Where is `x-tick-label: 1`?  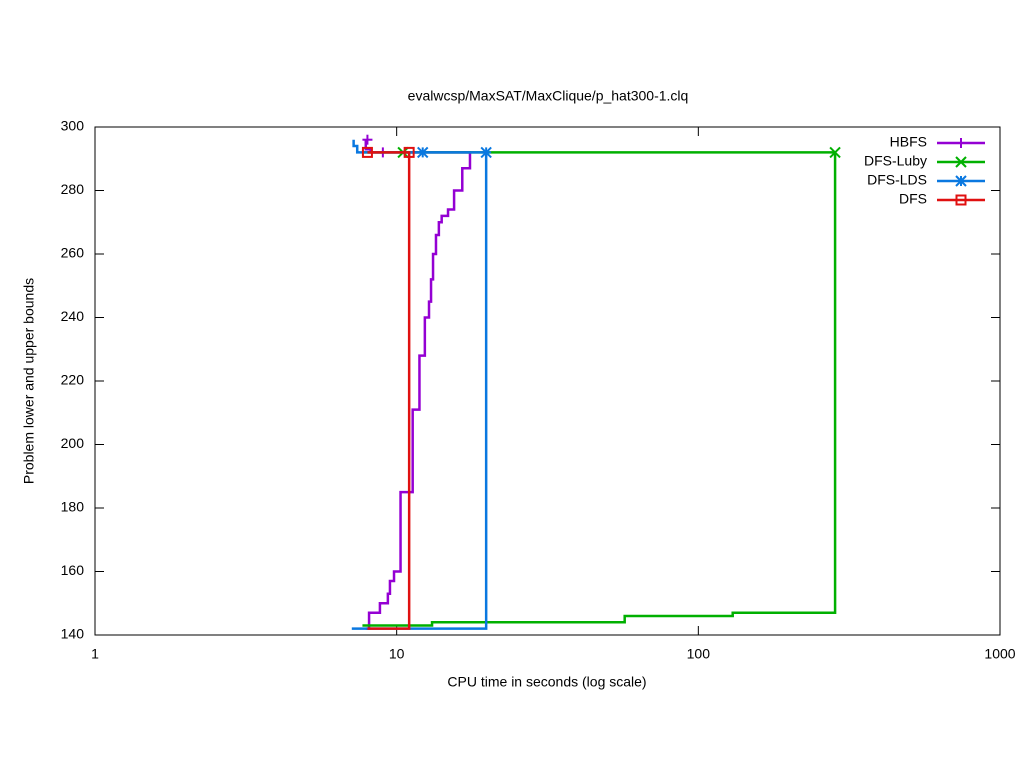 x-tick-label: 1 is located at coordinates (95, 654).